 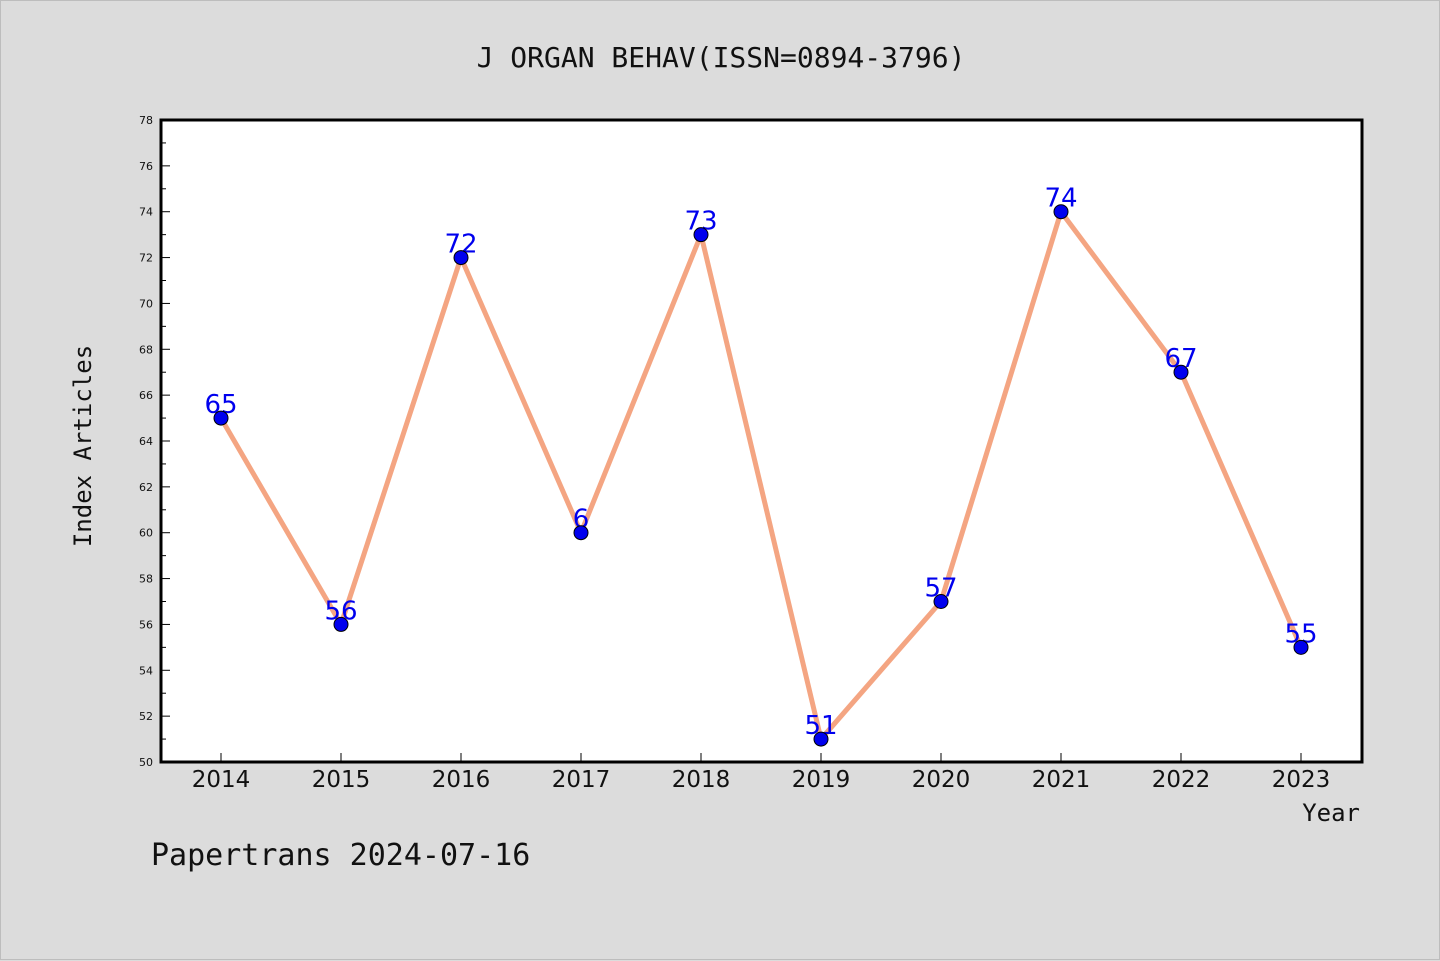 I want to click on y-axis-label: Index Articles, so click(x=83, y=446).